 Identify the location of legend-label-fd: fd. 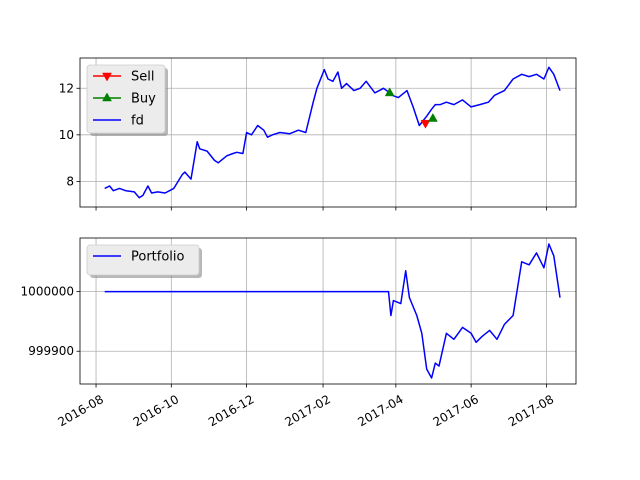
(137, 121).